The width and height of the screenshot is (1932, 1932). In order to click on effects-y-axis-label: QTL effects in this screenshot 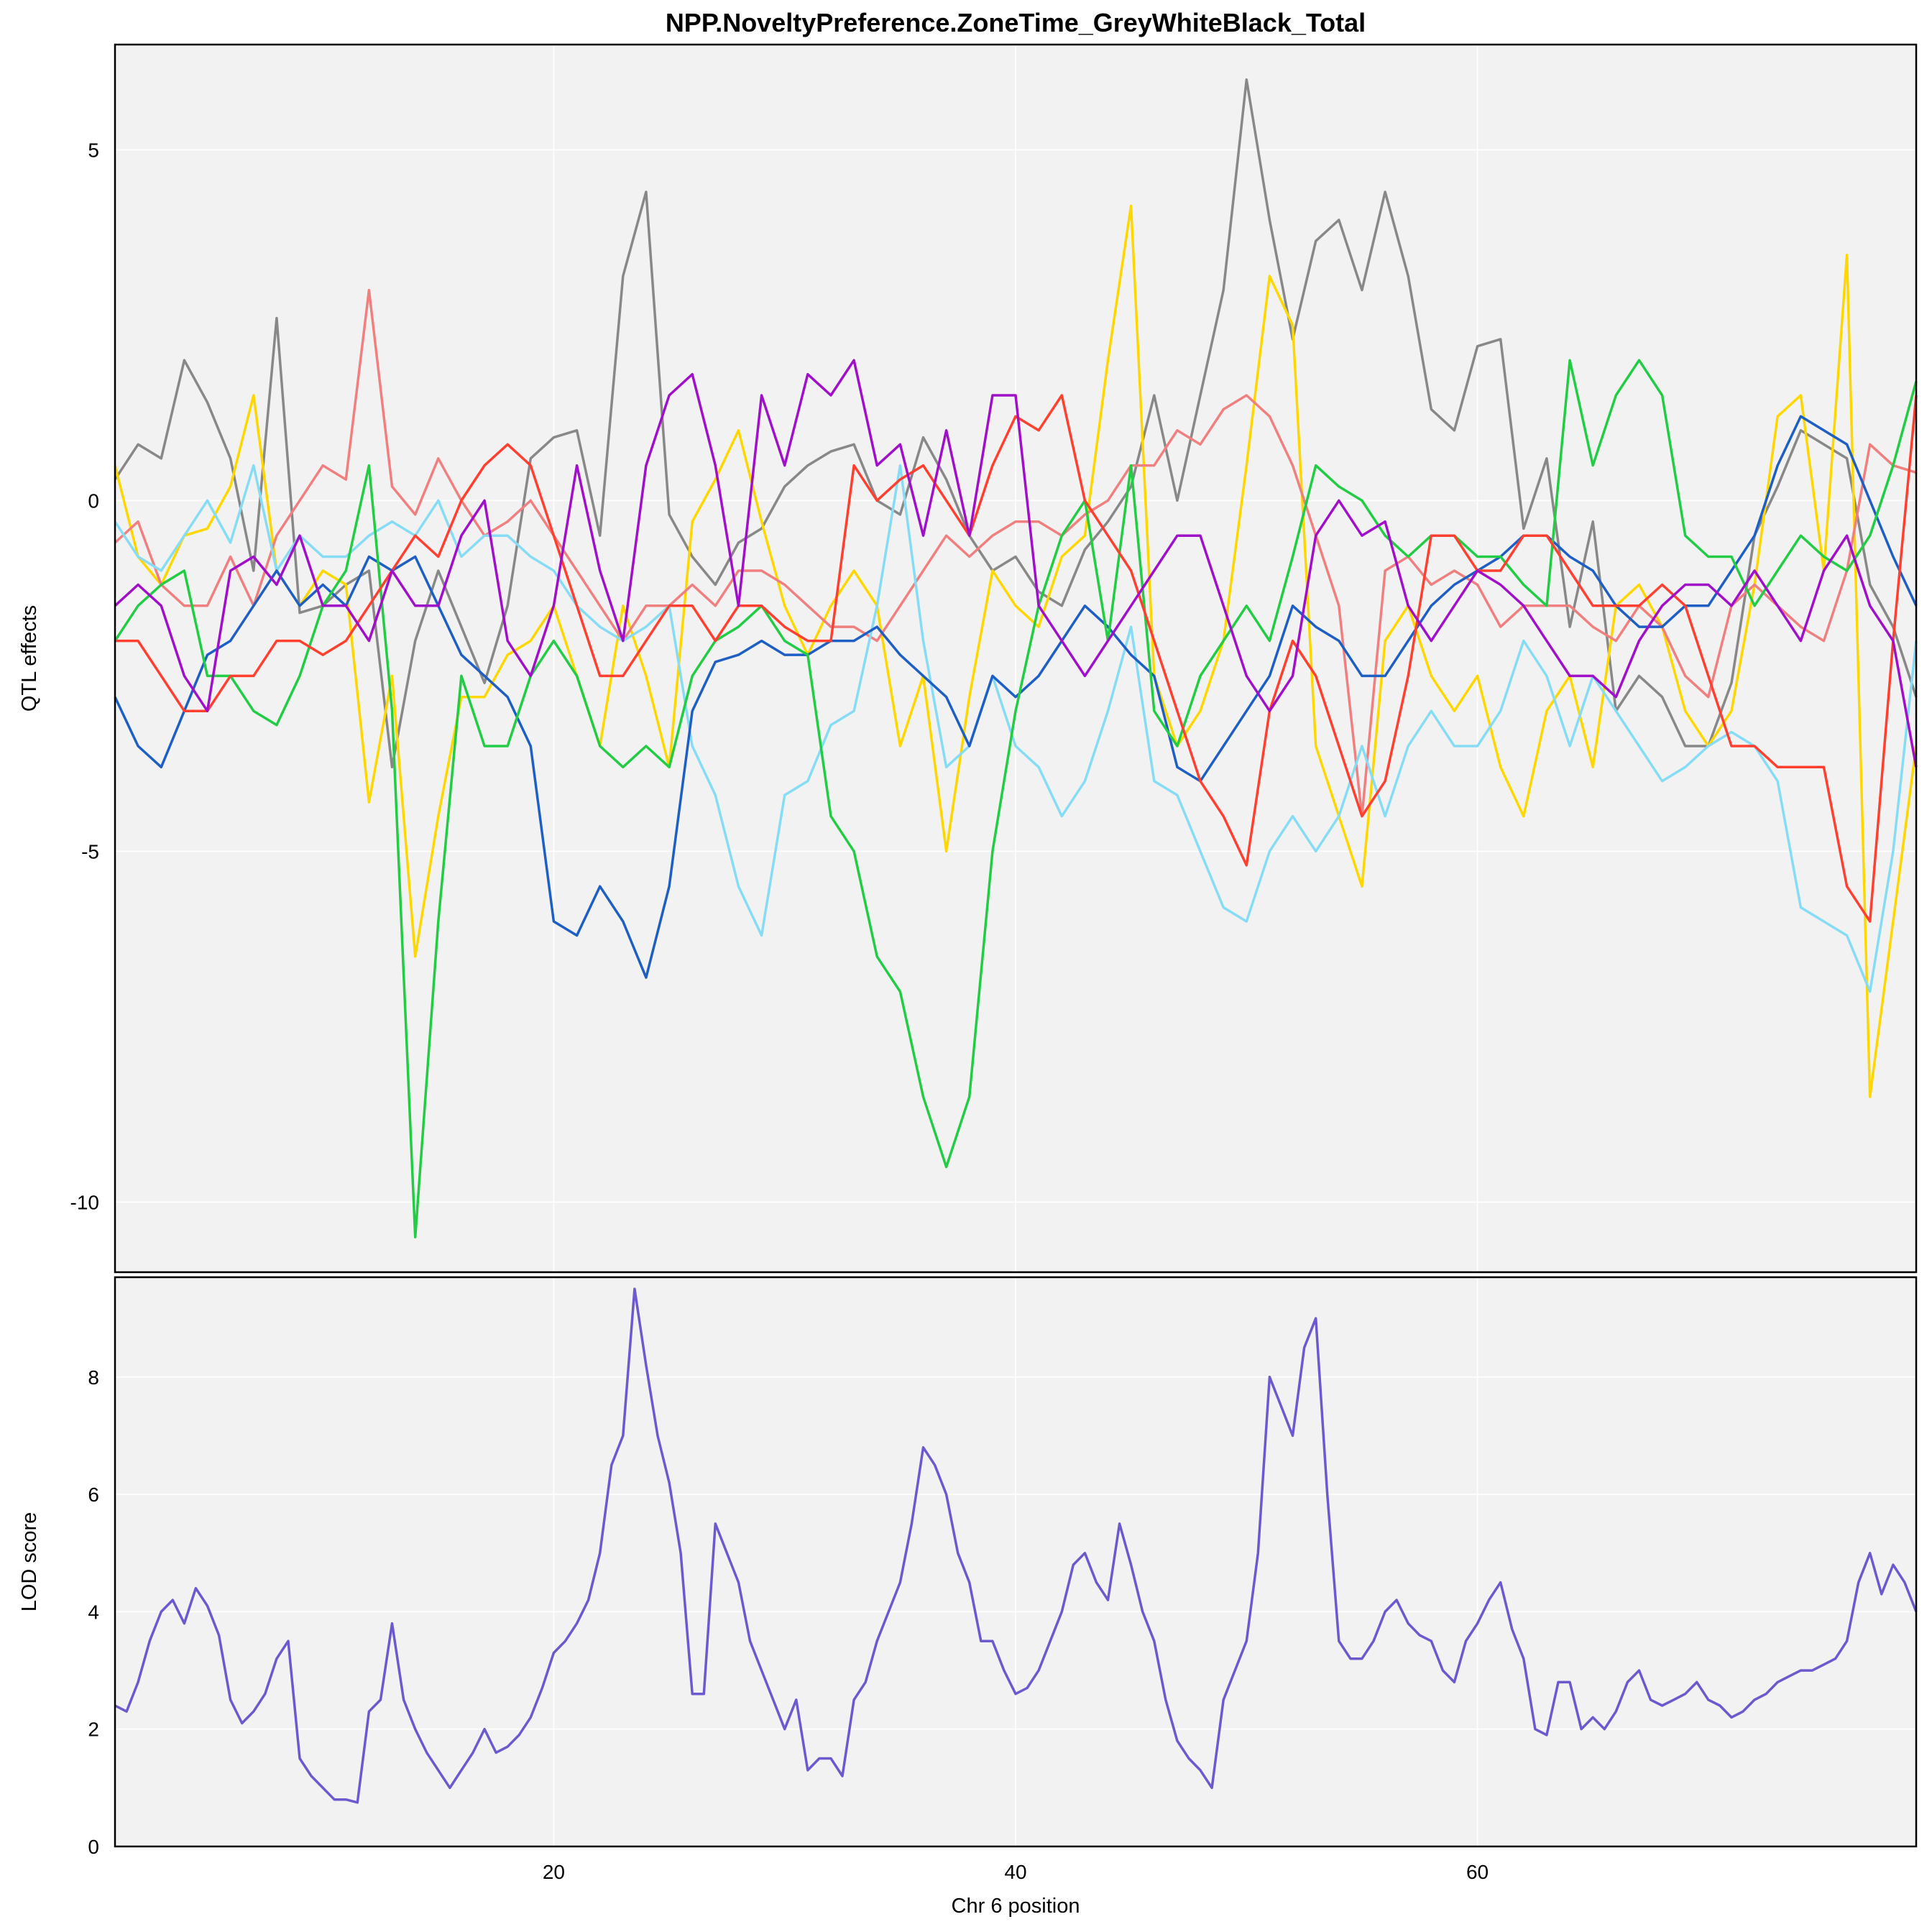, I will do `click(29, 658)`.